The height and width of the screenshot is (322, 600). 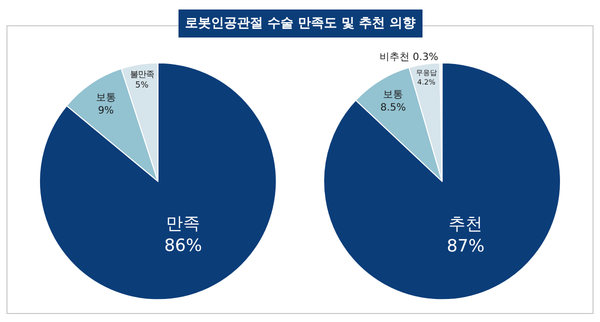 What do you see at coordinates (106, 111) in the screenshot?
I see `data-label: 9%` at bounding box center [106, 111].